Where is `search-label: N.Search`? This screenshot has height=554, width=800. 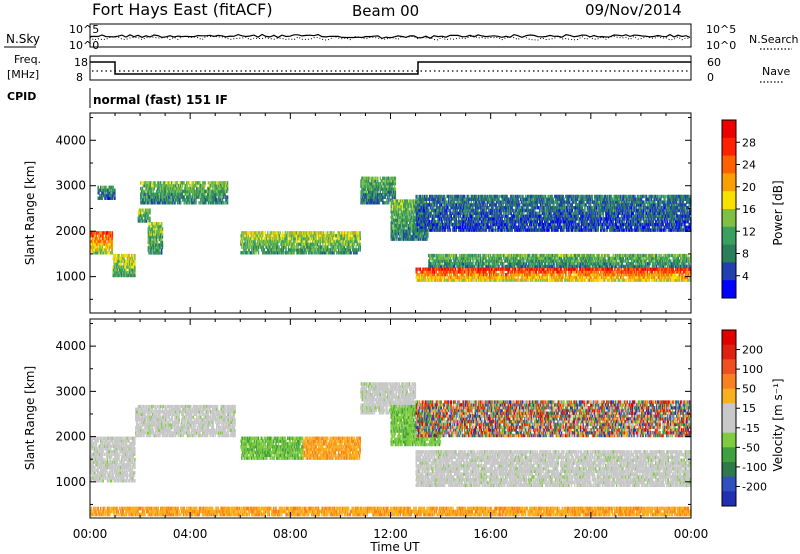 search-label: N.Search is located at coordinates (774, 39).